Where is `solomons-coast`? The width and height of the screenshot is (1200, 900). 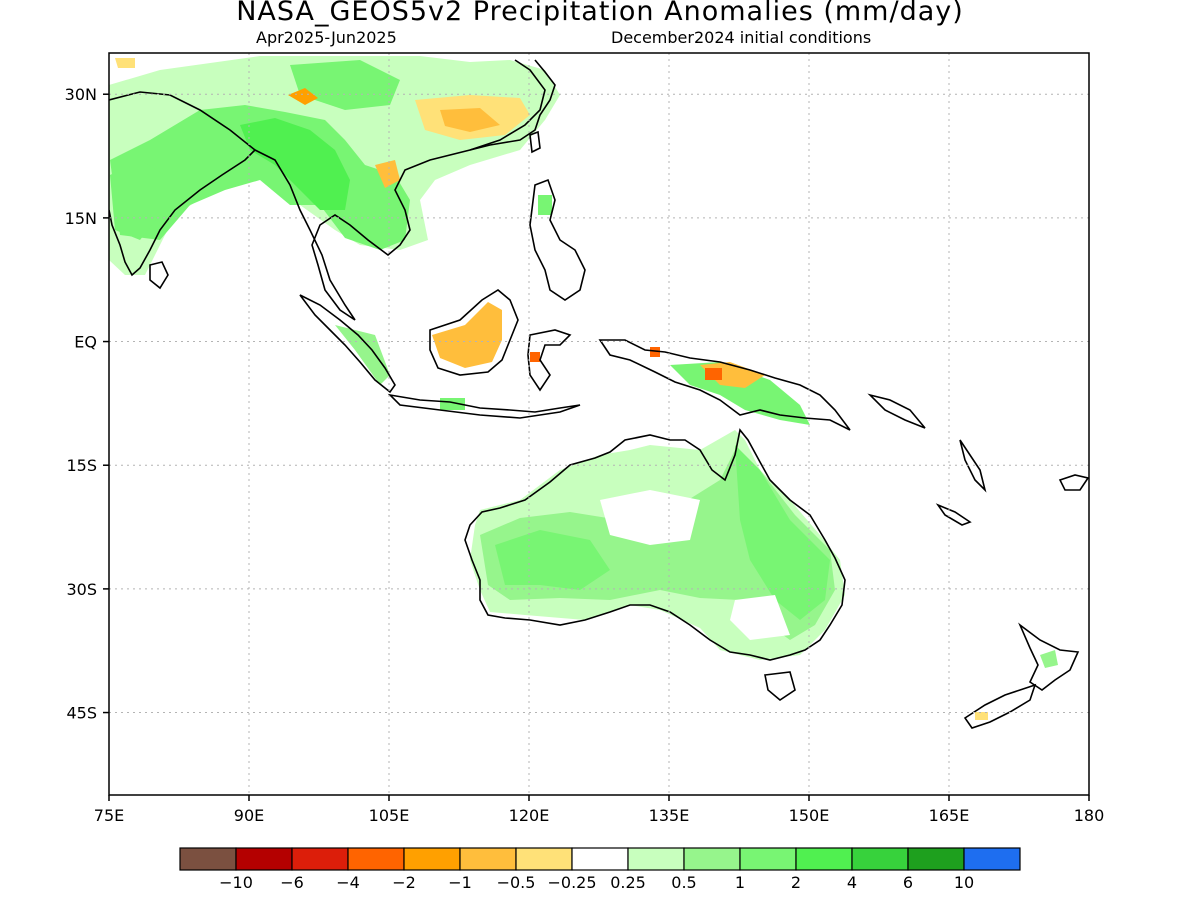 solomons-coast is located at coordinates (896, 411).